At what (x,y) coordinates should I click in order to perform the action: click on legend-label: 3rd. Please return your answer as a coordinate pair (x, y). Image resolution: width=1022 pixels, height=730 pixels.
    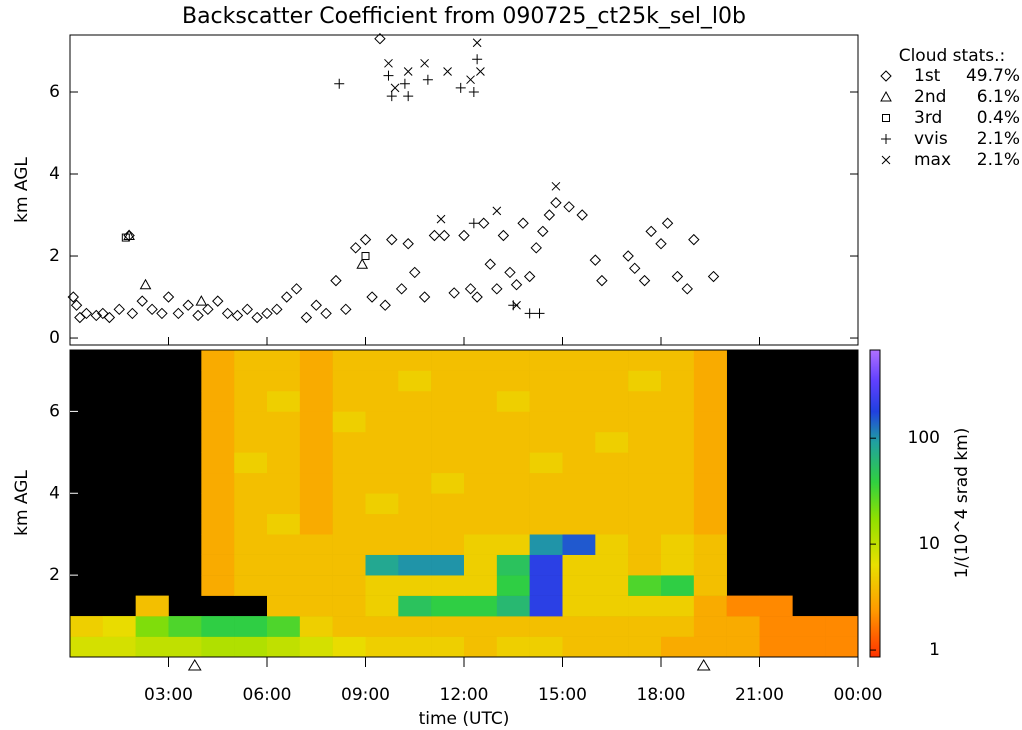
    Looking at the image, I should click on (928, 118).